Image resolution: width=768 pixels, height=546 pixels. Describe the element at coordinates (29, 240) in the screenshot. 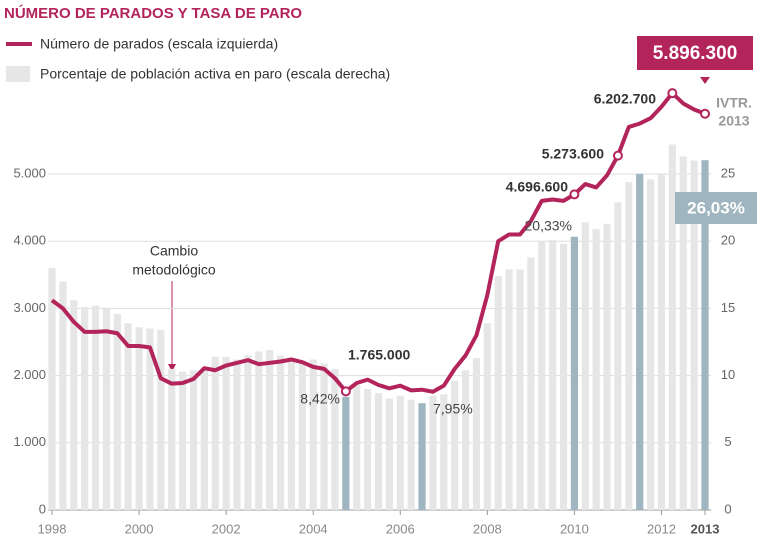

I see `y-tick-label: 4.000` at that location.